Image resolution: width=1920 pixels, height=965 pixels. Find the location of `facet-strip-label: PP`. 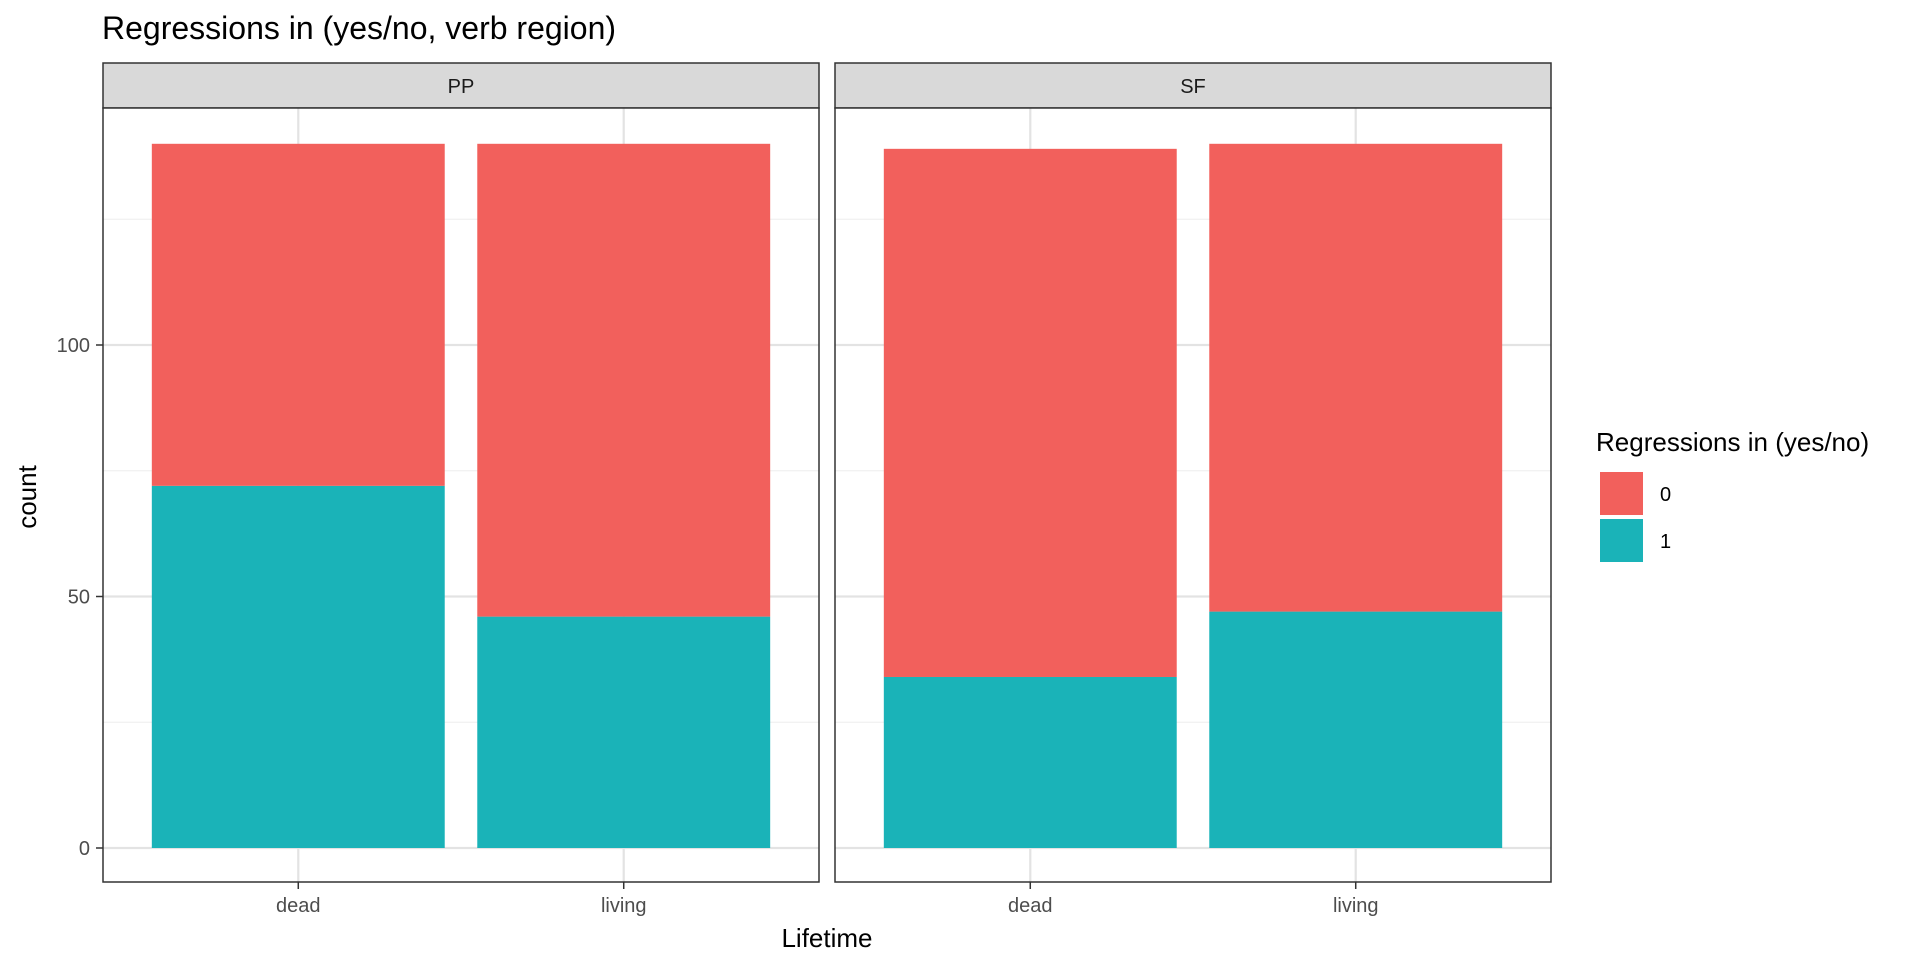

facet-strip-label: PP is located at coordinates (461, 87).